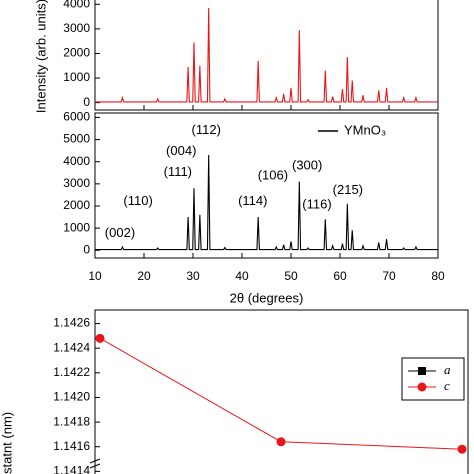 This screenshot has height=474, width=474. What do you see at coordinates (71, 397) in the screenshot?
I see `y-tick-label: 1.1420` at bounding box center [71, 397].